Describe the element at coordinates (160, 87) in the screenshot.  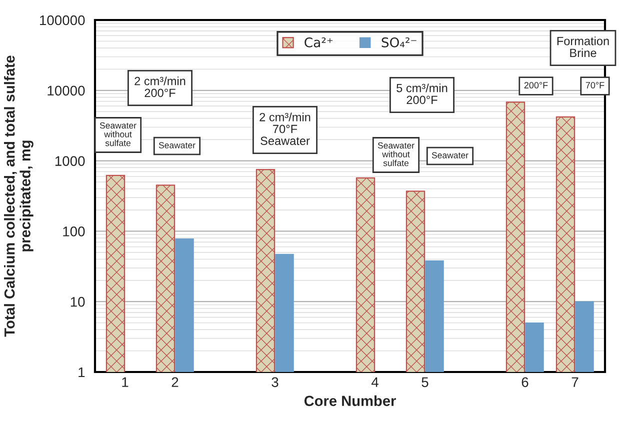
I see `annotation: 2 cm³/min 200°F` at that location.